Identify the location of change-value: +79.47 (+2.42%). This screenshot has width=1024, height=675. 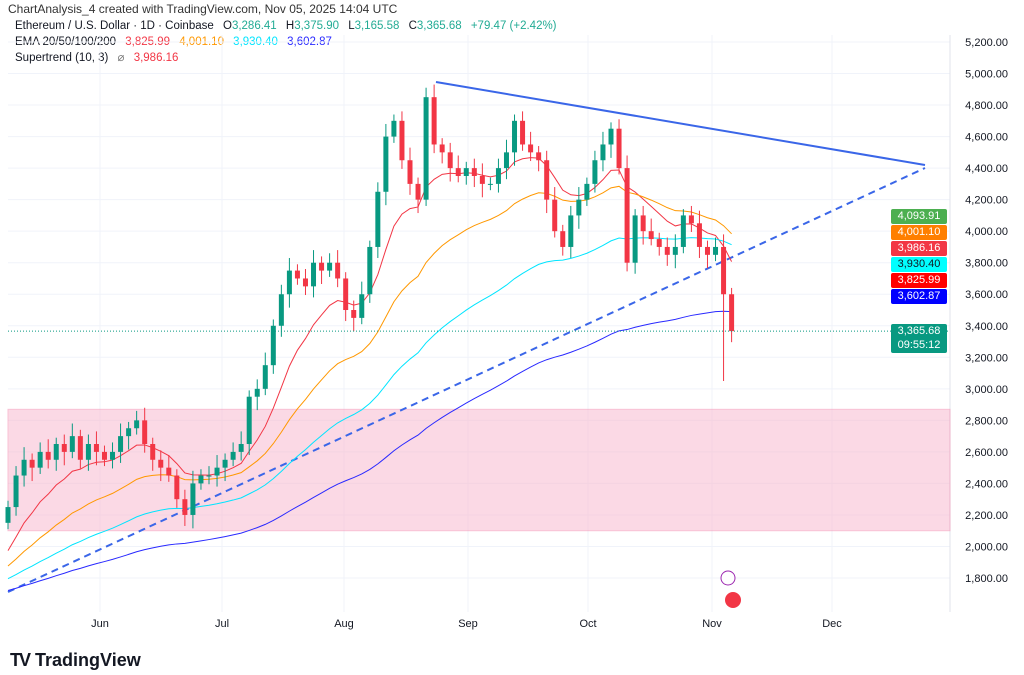
(513, 26).